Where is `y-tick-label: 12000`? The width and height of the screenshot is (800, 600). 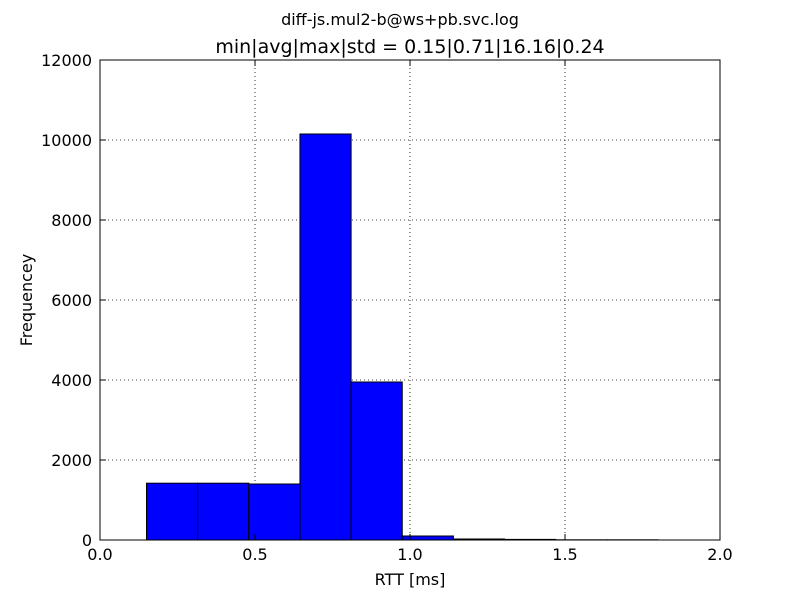 y-tick-label: 12000 is located at coordinates (66, 60).